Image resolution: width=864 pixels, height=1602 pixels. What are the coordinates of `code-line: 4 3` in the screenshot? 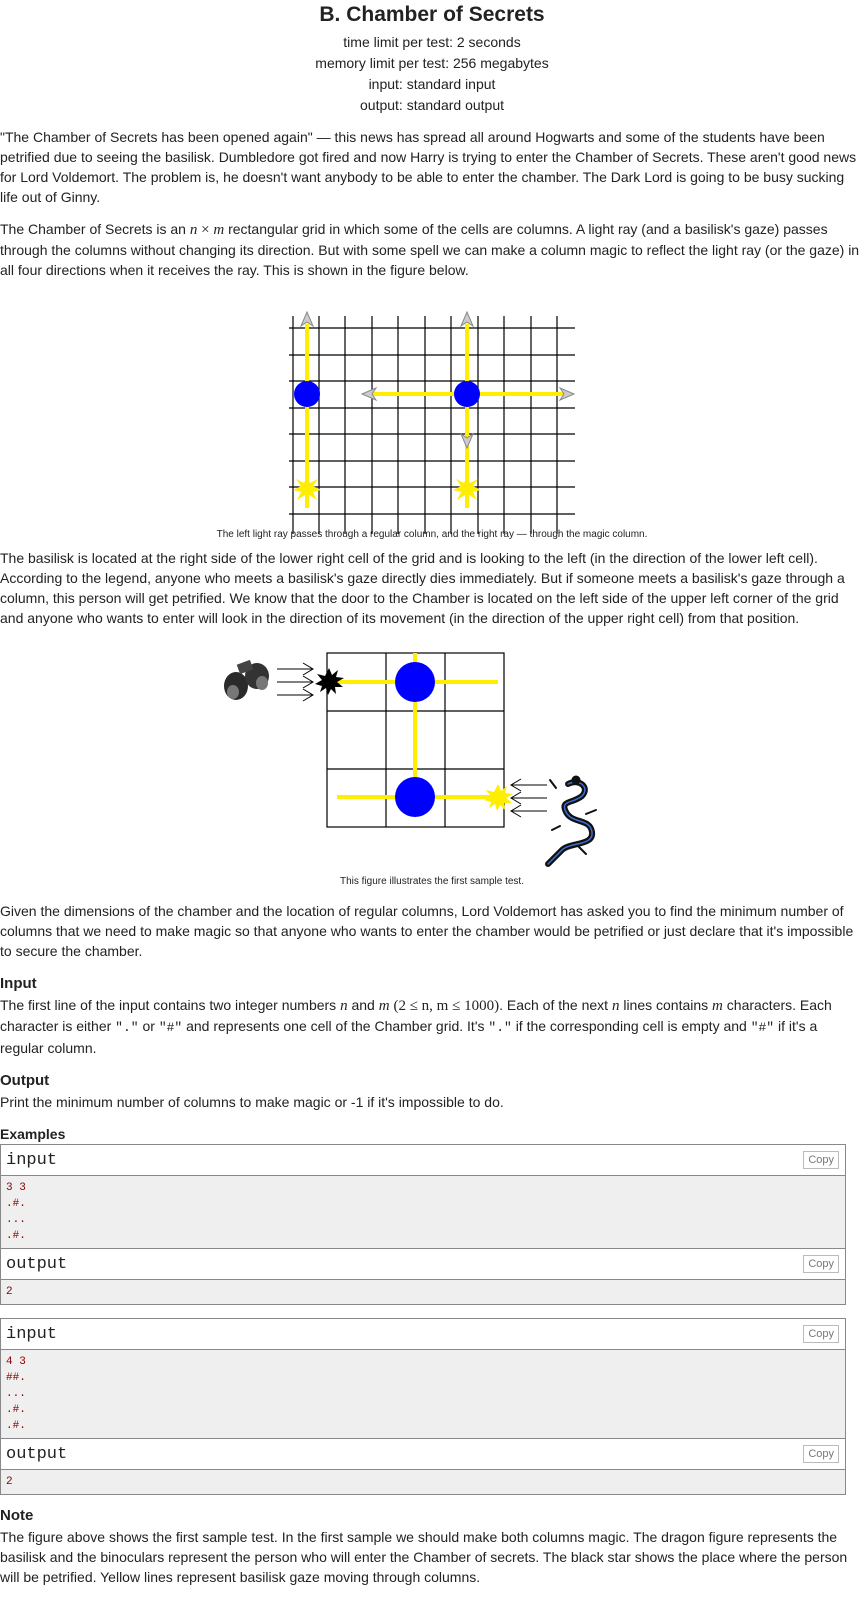 It's located at (16, 1361).